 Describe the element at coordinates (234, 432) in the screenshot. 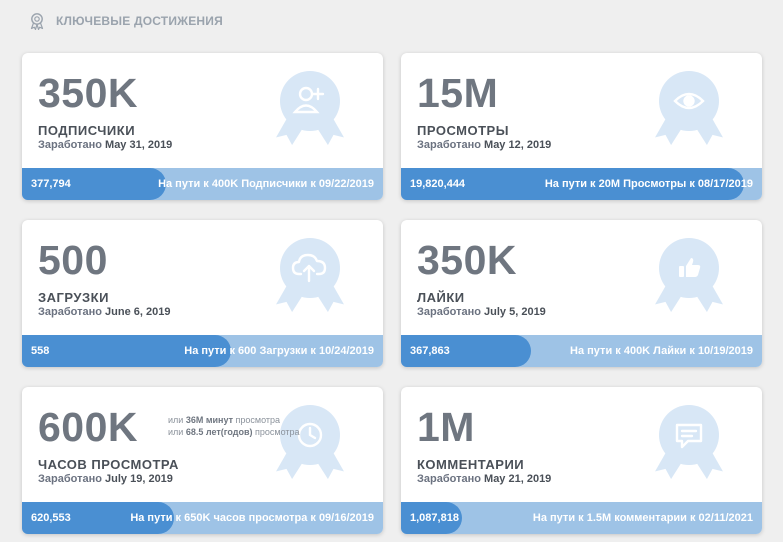

I see `extra-line: или 68.5 лет(годов) просмотра` at that location.